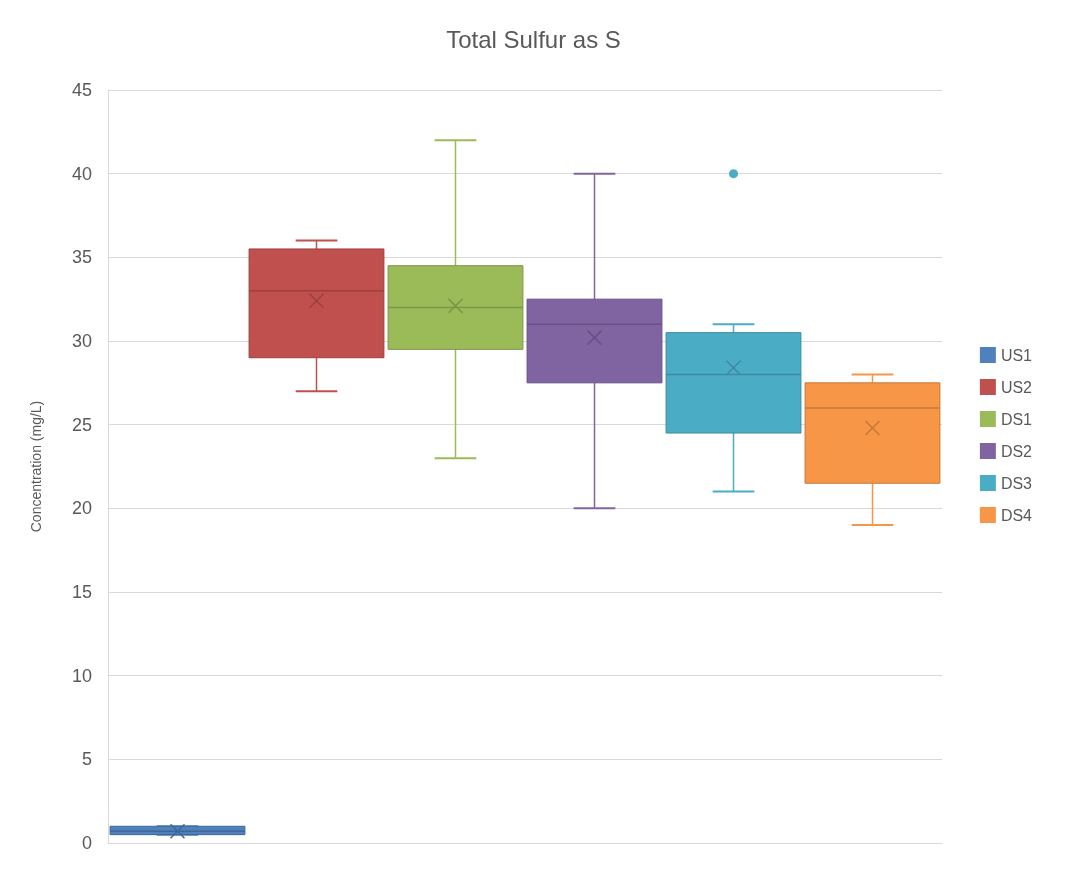 The height and width of the screenshot is (870, 1067). What do you see at coordinates (81, 675) in the screenshot?
I see `y-tick-label: 10` at bounding box center [81, 675].